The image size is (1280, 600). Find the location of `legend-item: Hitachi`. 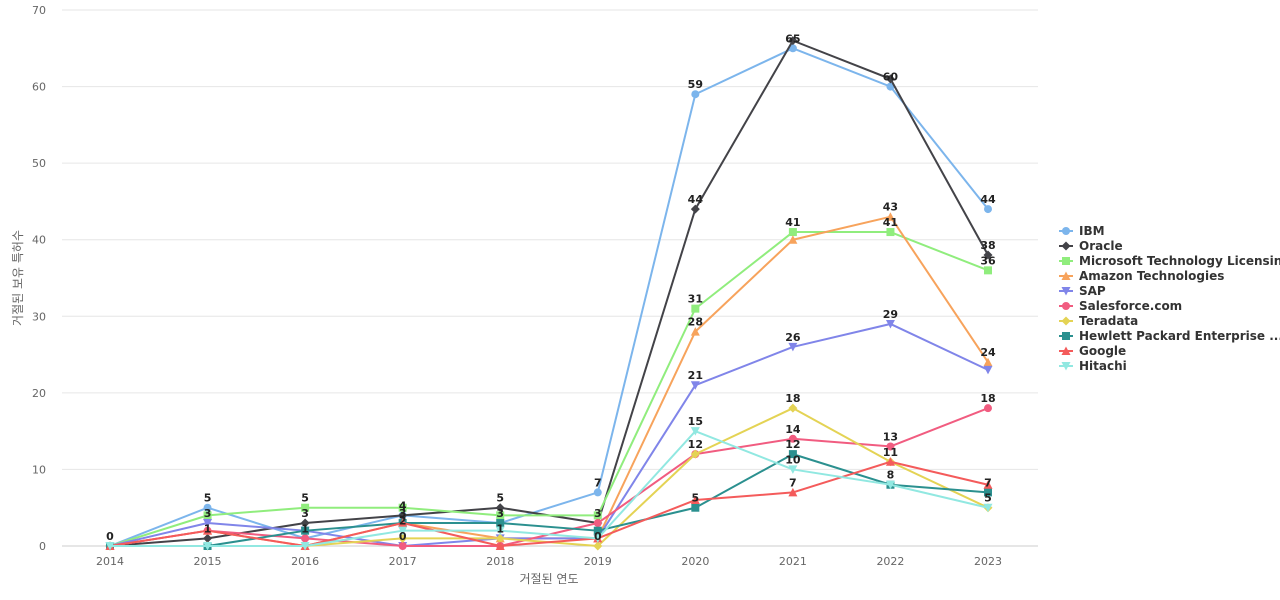

legend-item: Hitachi is located at coordinates (1093, 366).